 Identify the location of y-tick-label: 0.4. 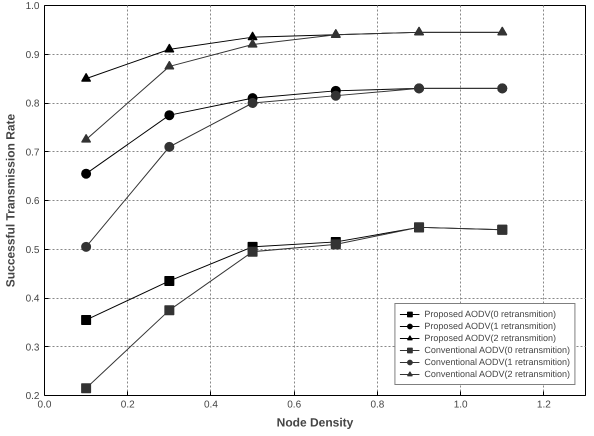
(33, 299).